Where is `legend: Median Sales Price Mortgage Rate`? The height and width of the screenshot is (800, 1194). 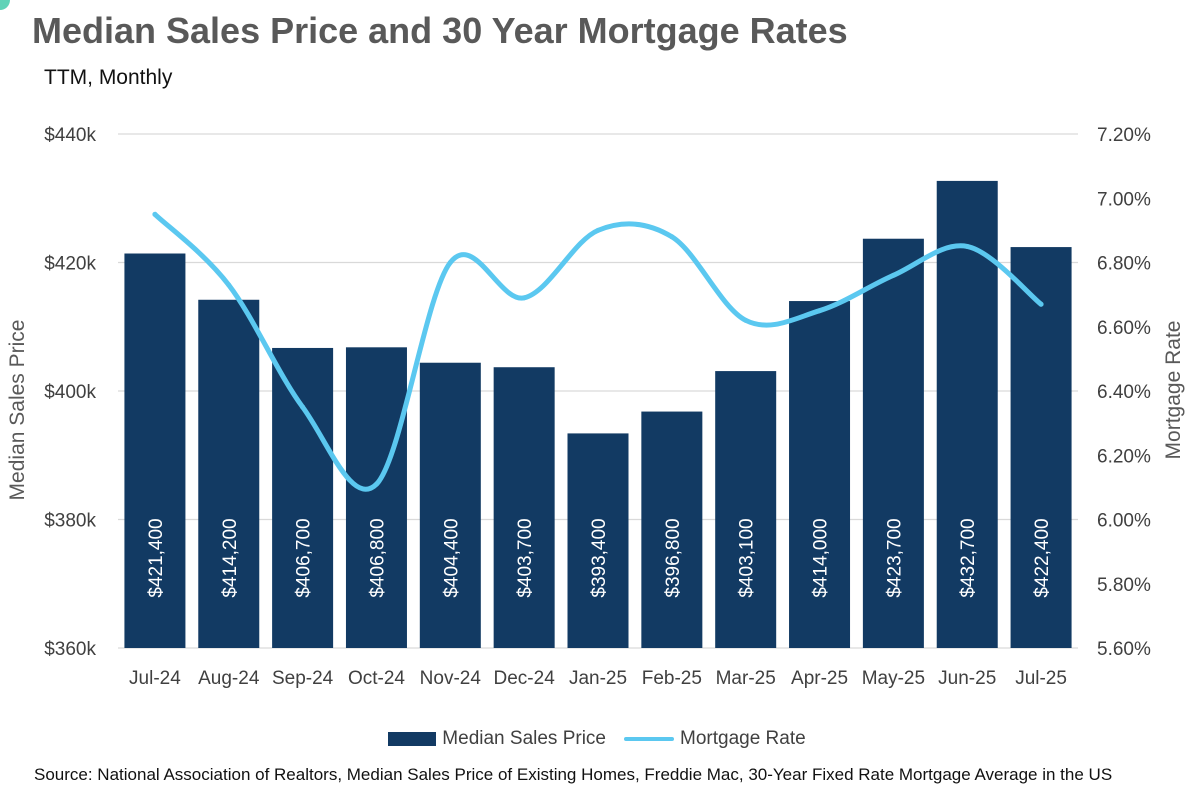 legend: Median Sales Price Mortgage Rate is located at coordinates (597, 739).